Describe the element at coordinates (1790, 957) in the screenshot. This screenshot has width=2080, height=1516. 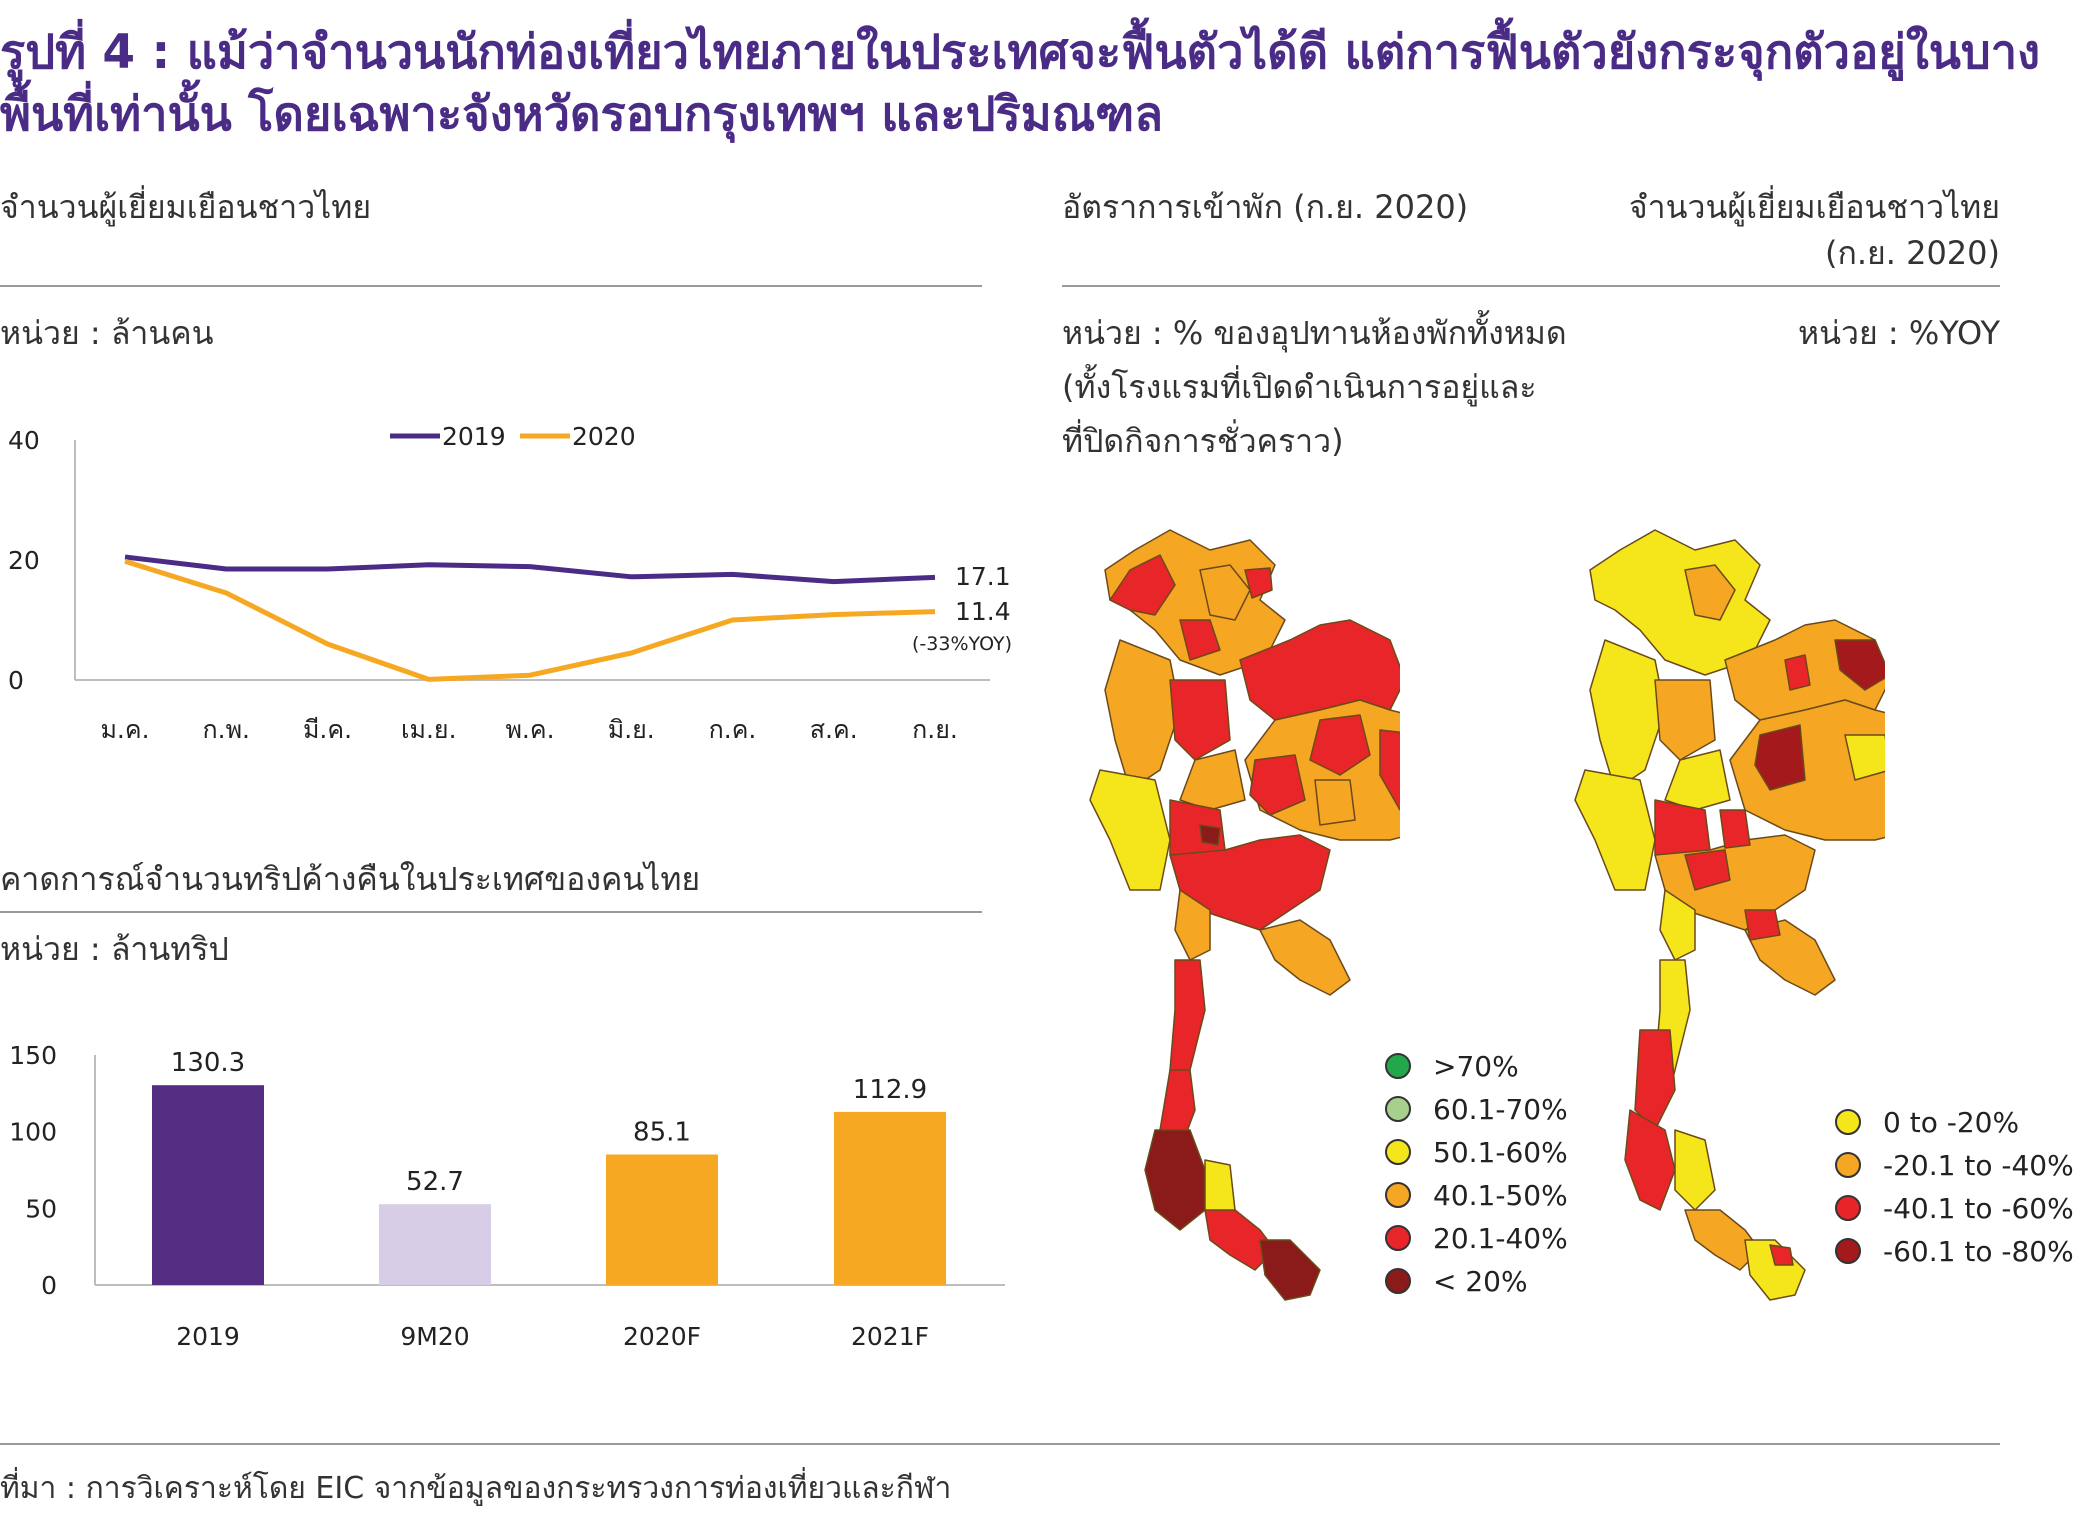
I see `map-region-east` at that location.